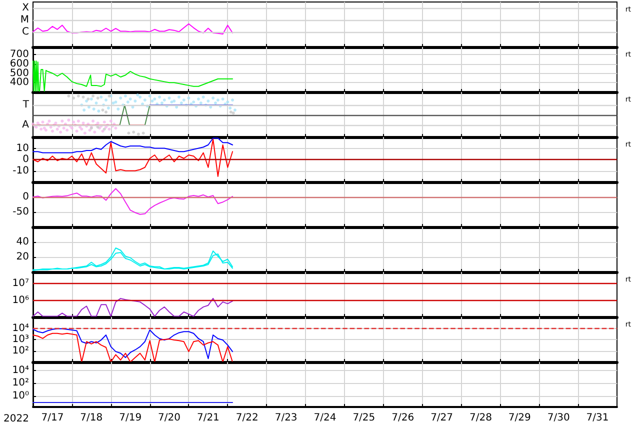  What do you see at coordinates (26, 105) in the screenshot?
I see `ref-line-label: T` at bounding box center [26, 105].